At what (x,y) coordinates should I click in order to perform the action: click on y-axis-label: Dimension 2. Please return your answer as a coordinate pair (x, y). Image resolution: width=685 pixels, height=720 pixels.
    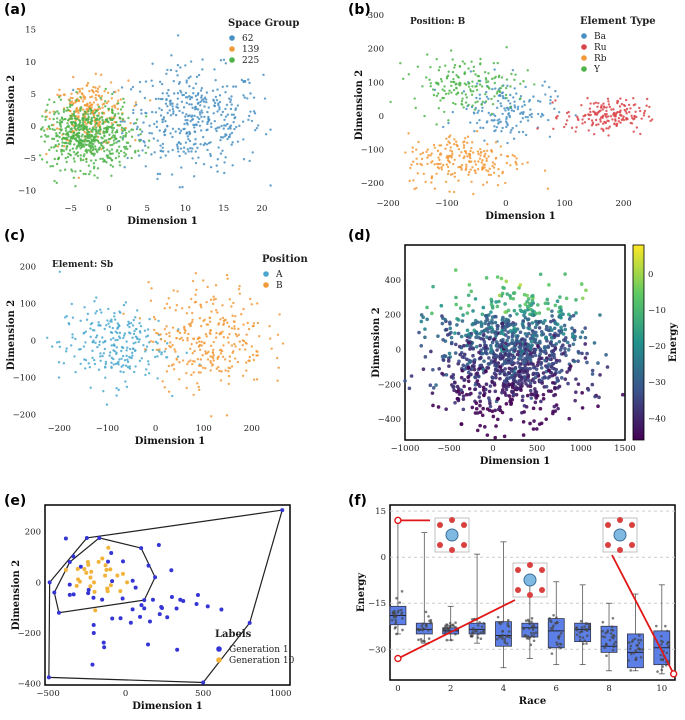
    Looking at the image, I should click on (376, 342).